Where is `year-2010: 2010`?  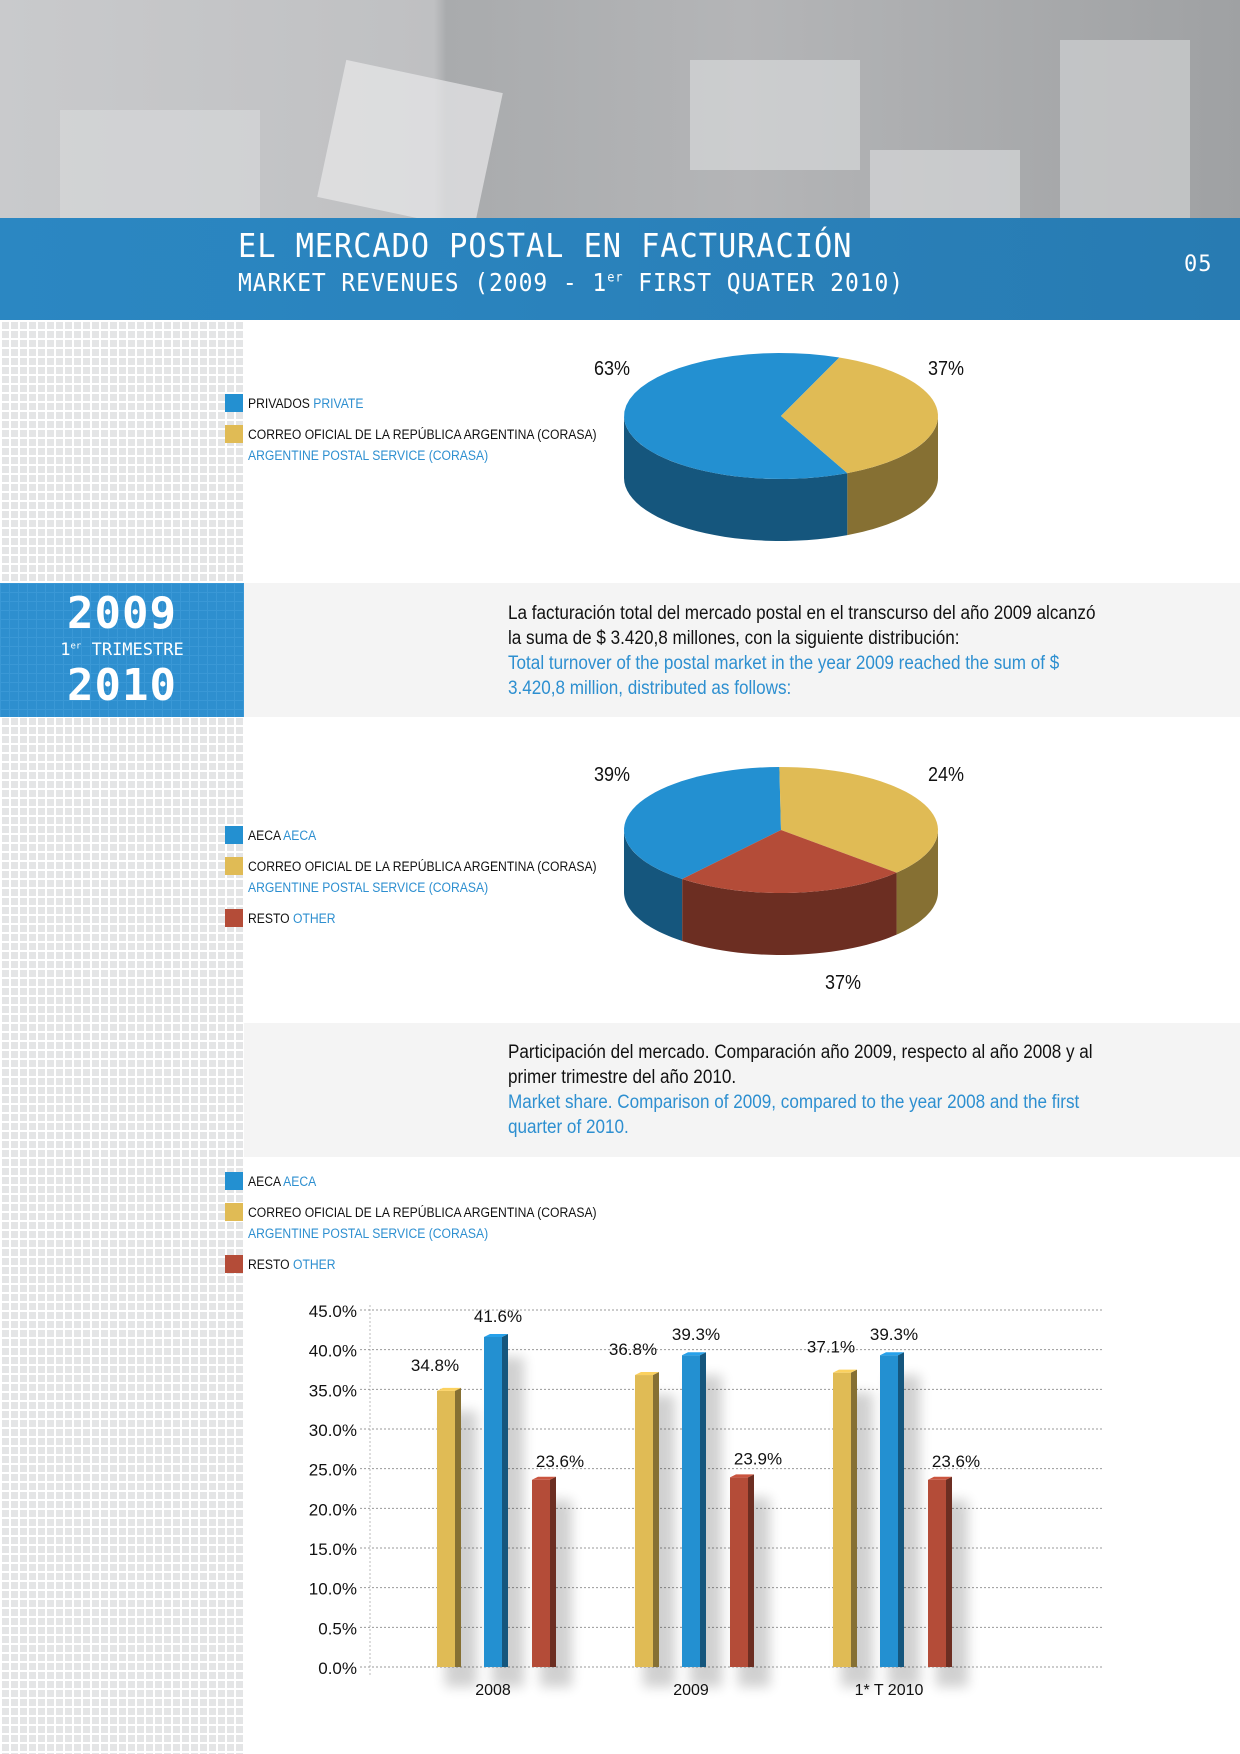
year-2010: 2010 is located at coordinates (122, 685).